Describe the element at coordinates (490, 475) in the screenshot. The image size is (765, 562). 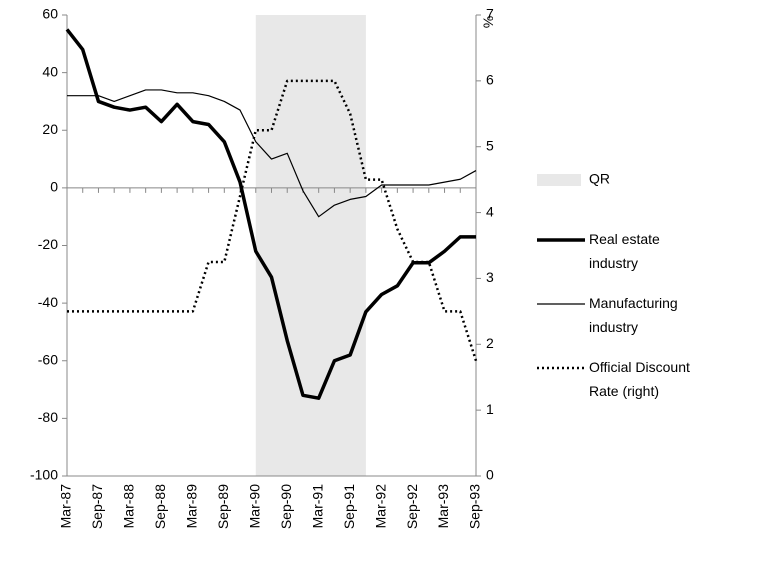
I see `y2-tick-label: 0` at that location.